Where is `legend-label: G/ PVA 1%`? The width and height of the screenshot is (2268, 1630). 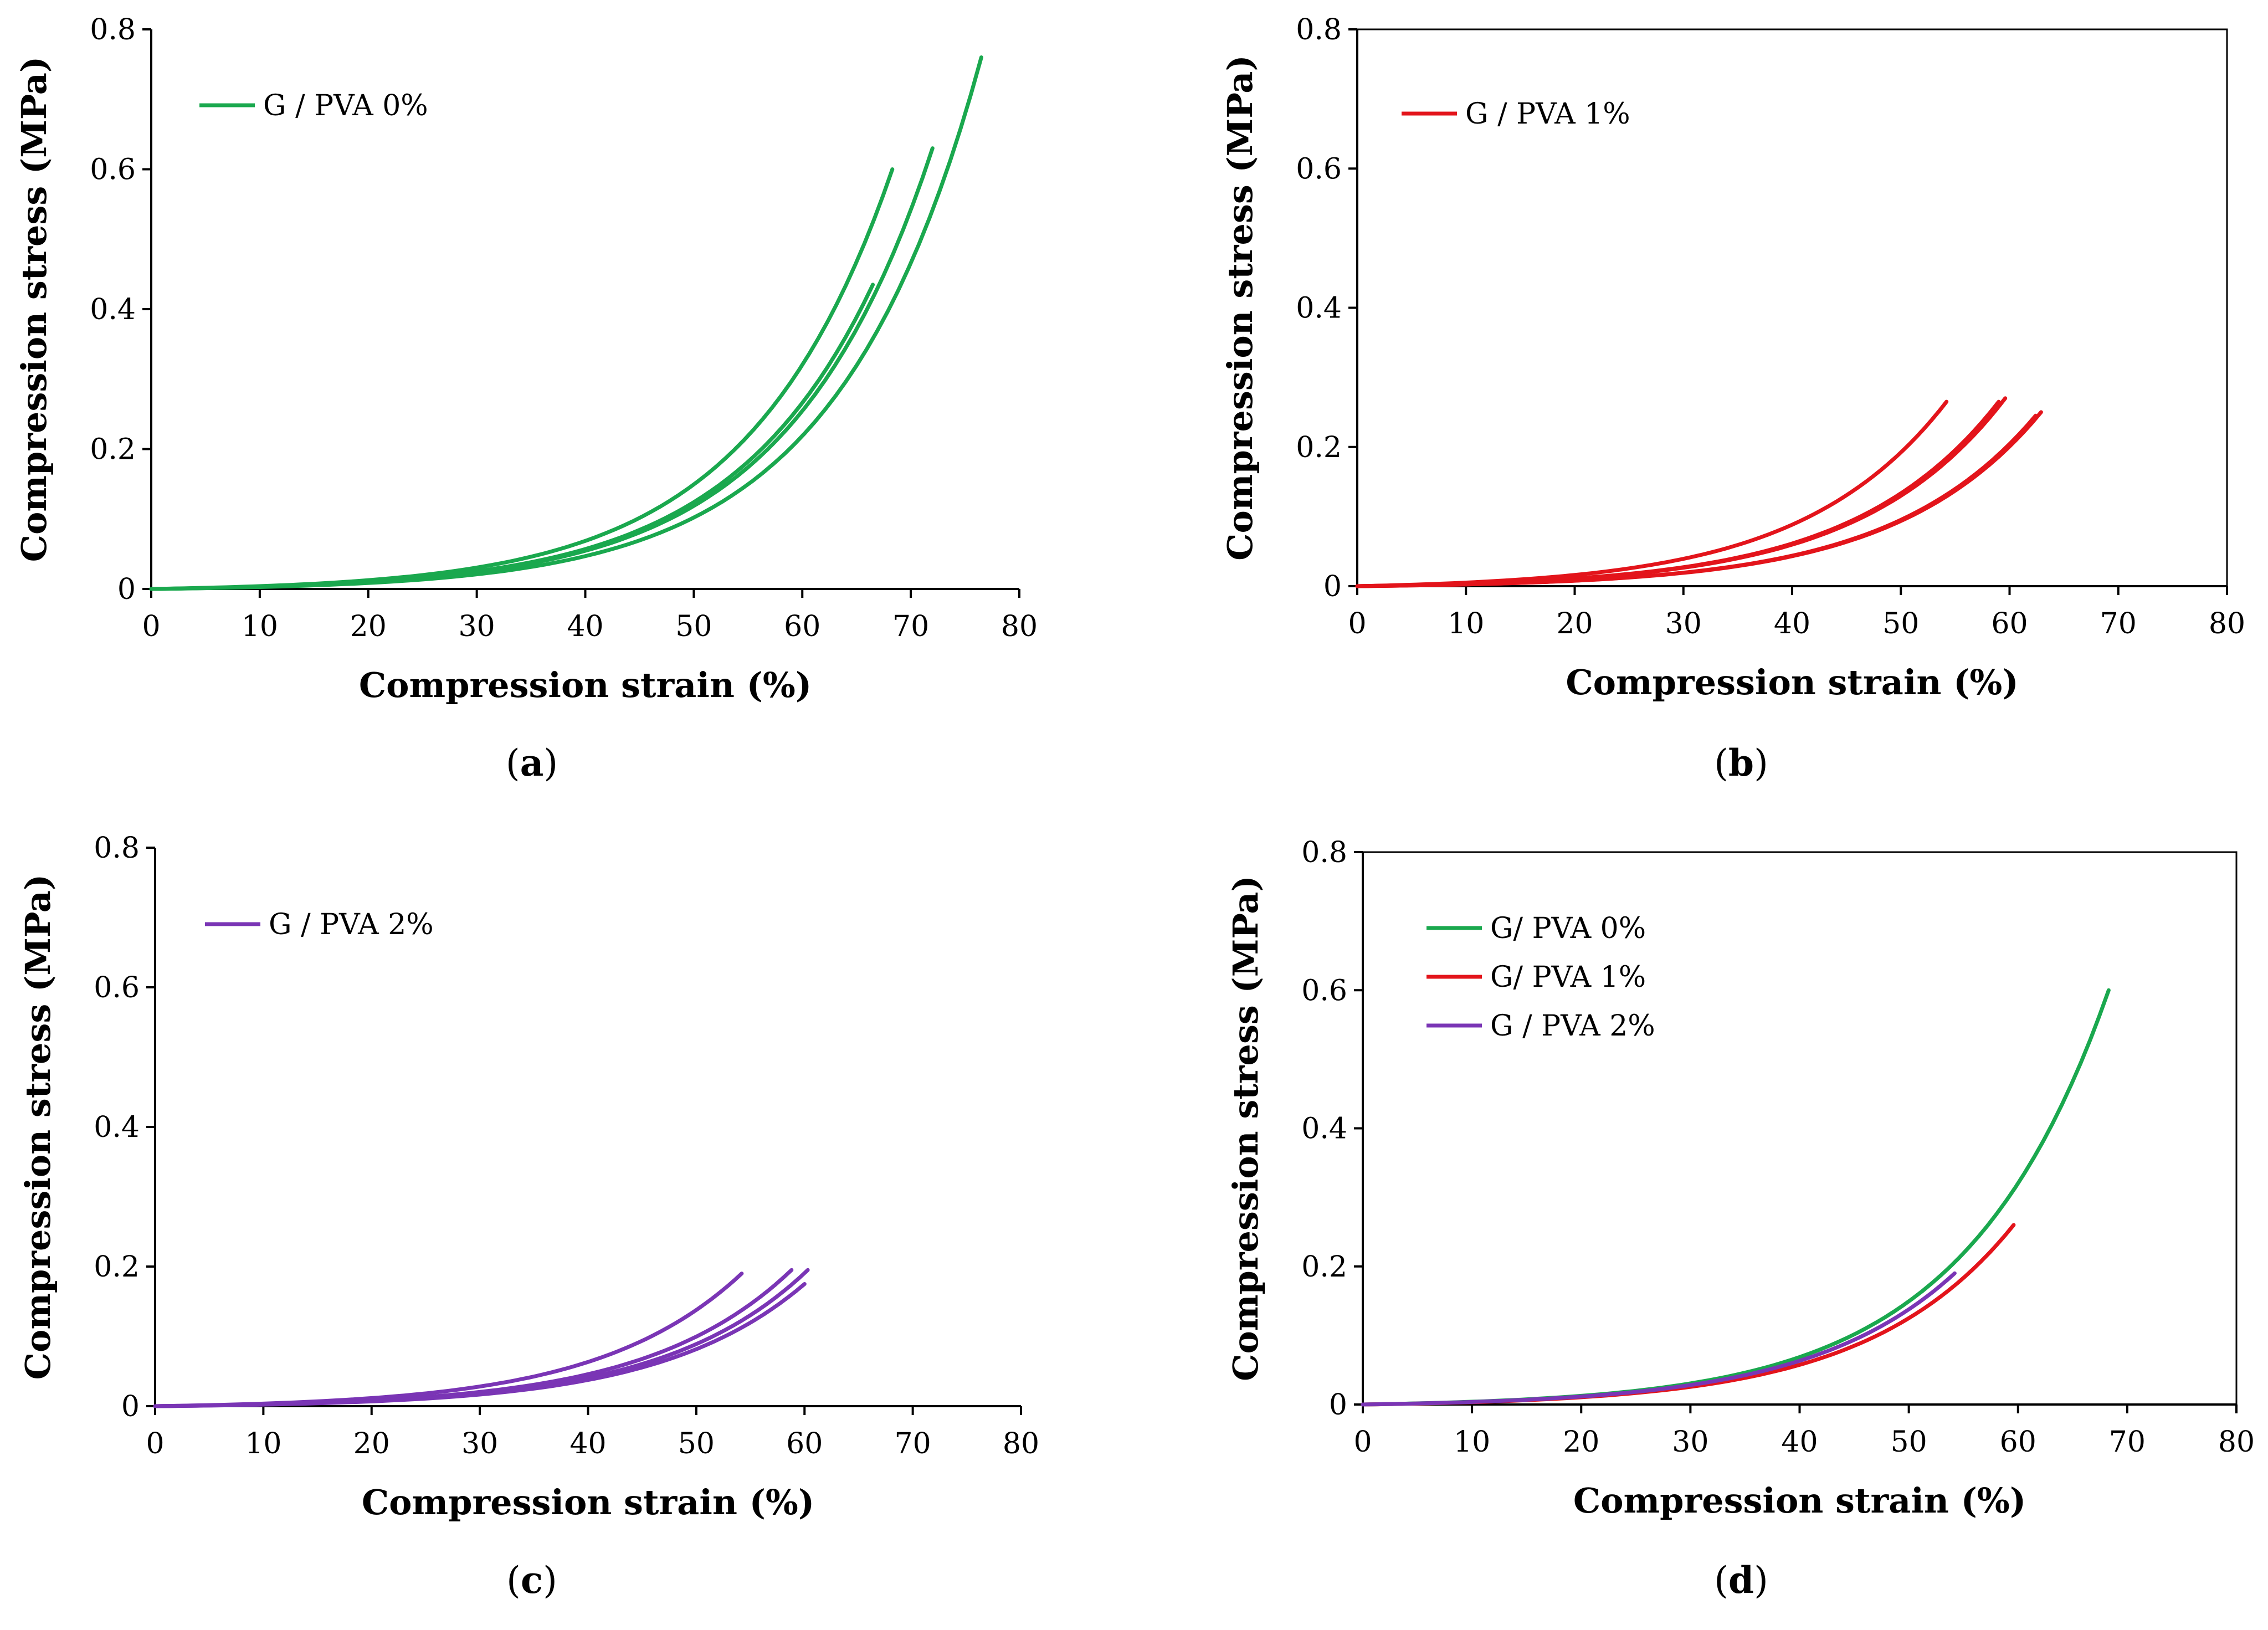 legend-label: G/ PVA 1% is located at coordinates (1568, 977).